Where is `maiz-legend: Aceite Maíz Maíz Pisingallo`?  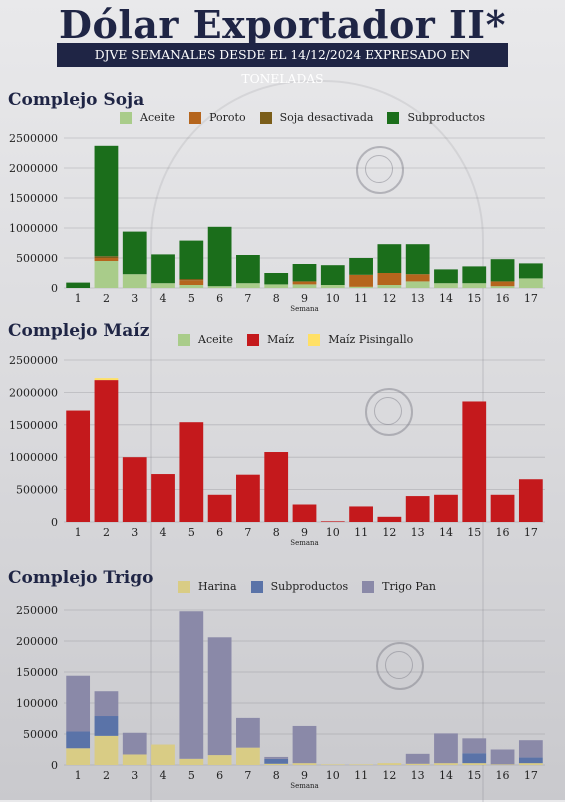
maiz-legend: Aceite Maíz Maíz Pisingallo is located at coordinates (295, 339).